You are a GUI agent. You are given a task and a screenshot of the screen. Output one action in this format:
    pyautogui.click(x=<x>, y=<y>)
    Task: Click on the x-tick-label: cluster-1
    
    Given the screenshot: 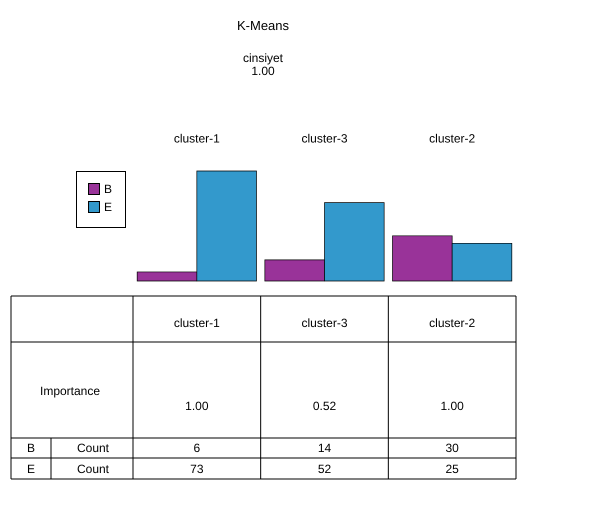 What is the action you would take?
    pyautogui.click(x=197, y=139)
    